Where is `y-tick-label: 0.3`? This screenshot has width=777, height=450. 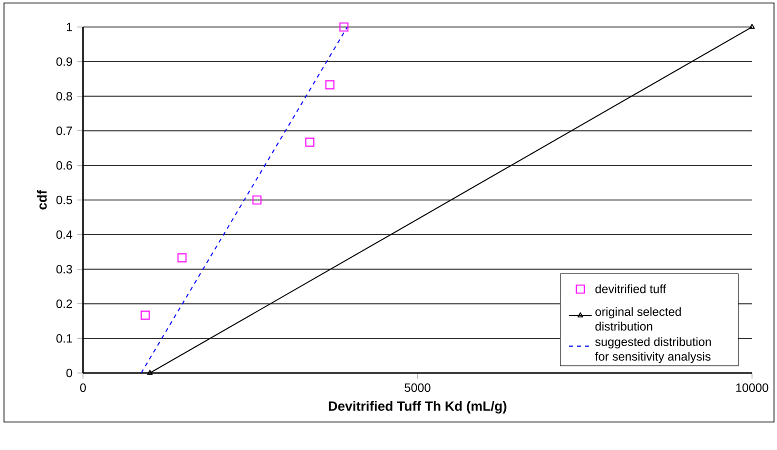 y-tick-label: 0.3 is located at coordinates (64, 269).